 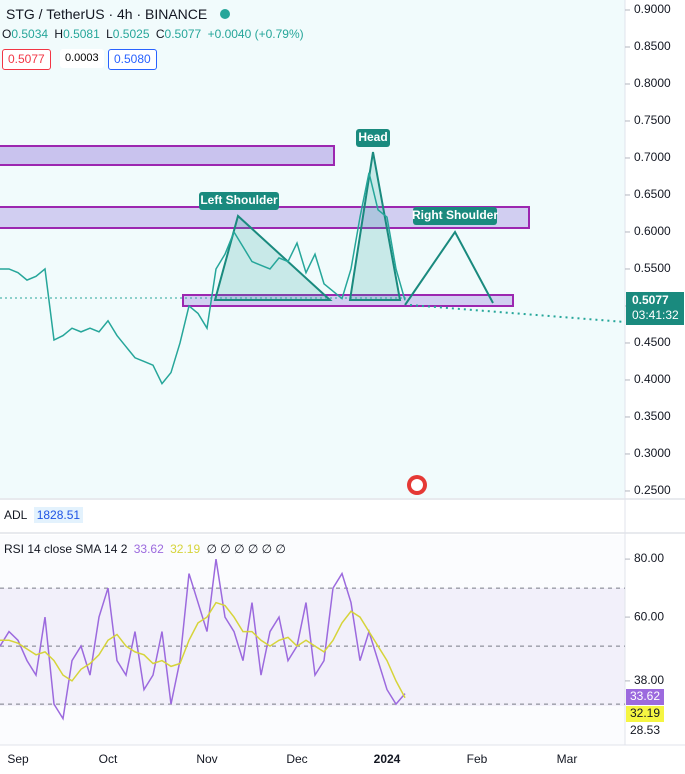 I want to click on ohlc-value: 0.5034, so click(x=30, y=34).